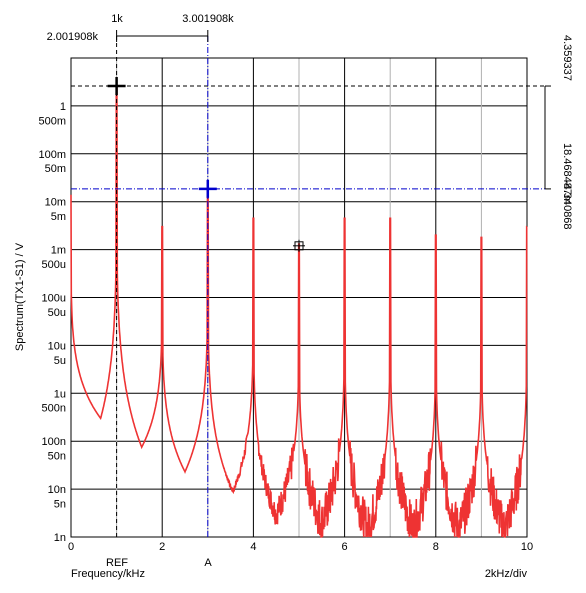 This screenshot has width=586, height=593. I want to click on y-tick-label: 1u, so click(60, 394).